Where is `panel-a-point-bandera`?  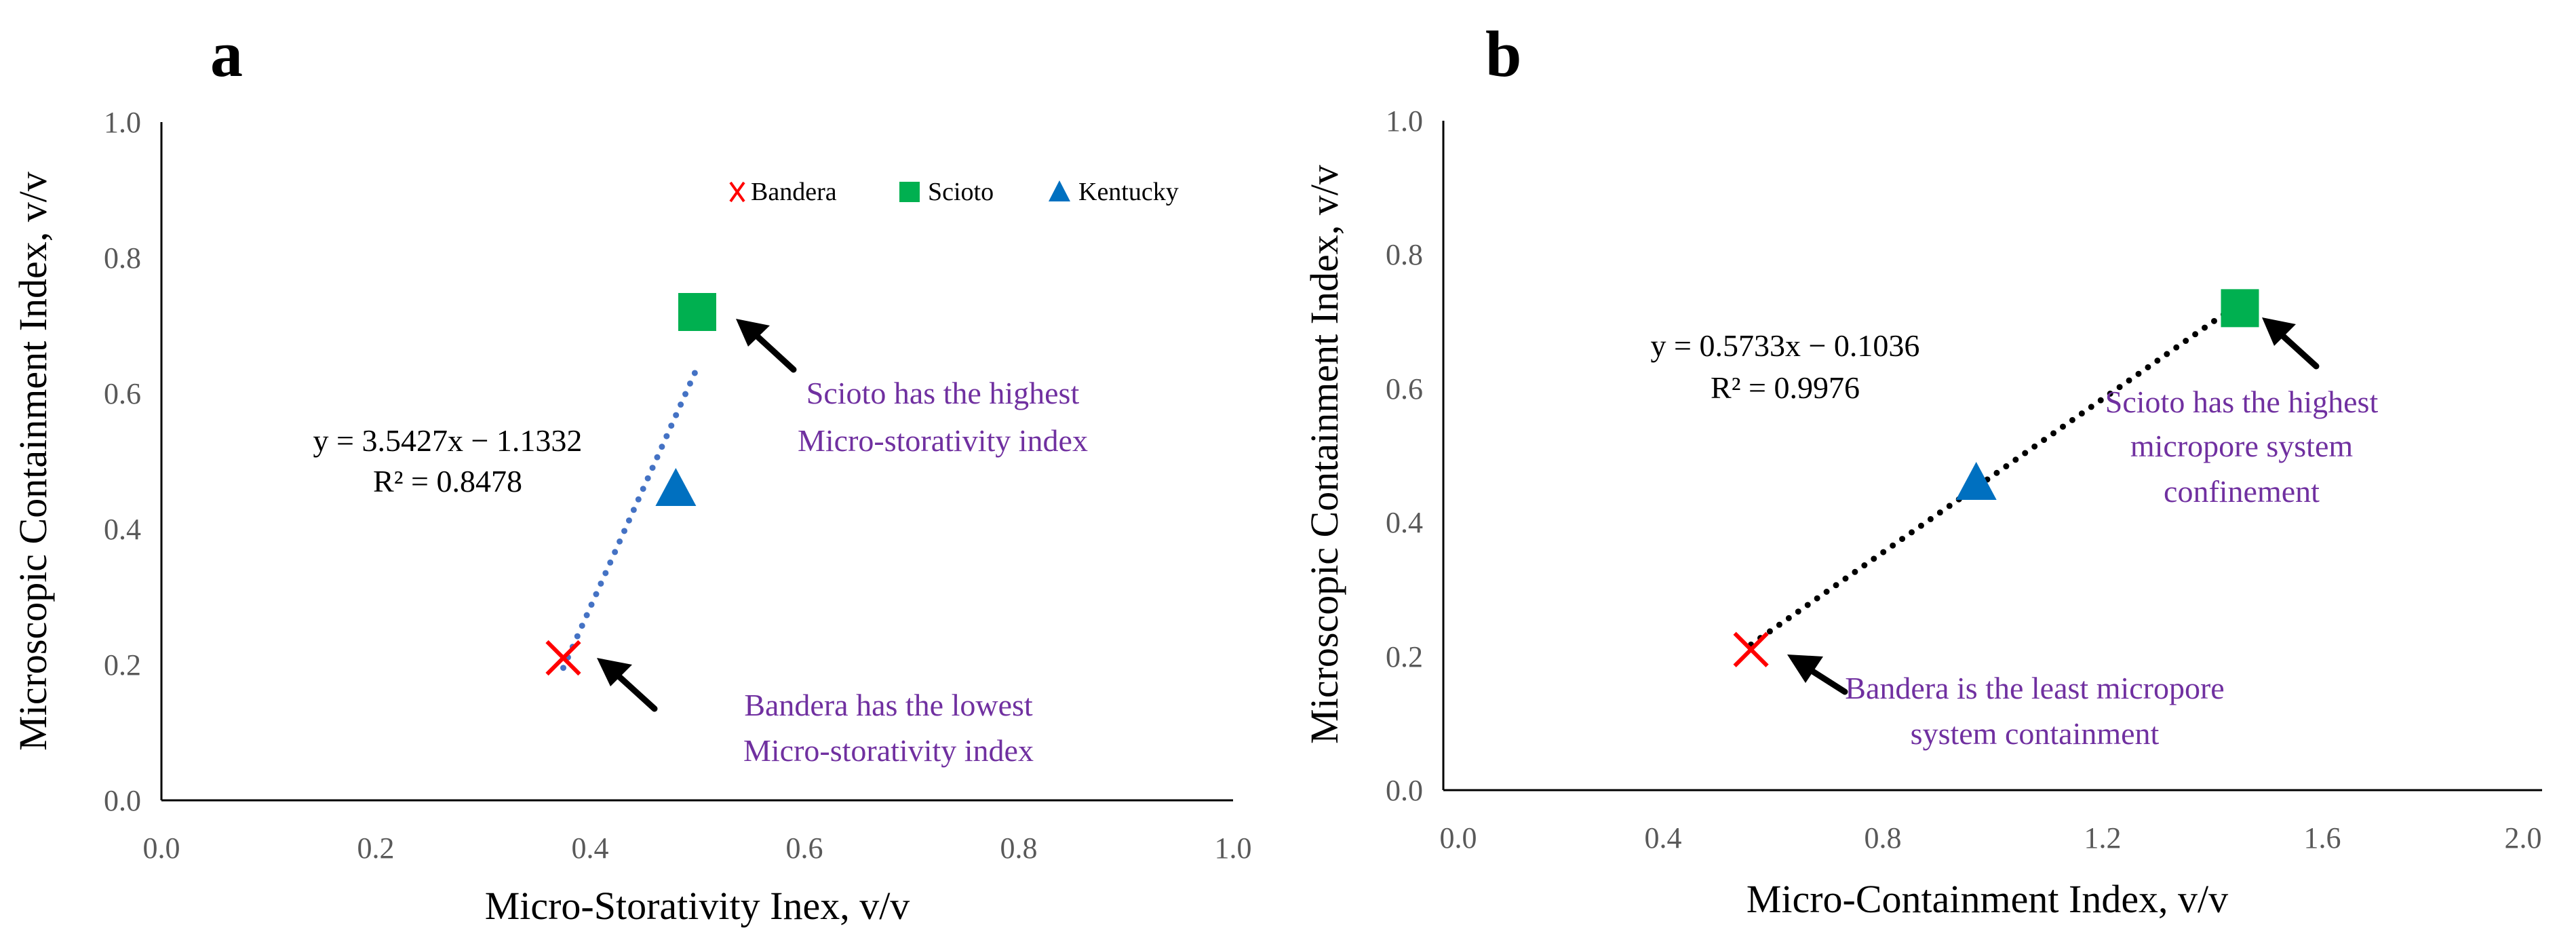 panel-a-point-bandera is located at coordinates (563, 658).